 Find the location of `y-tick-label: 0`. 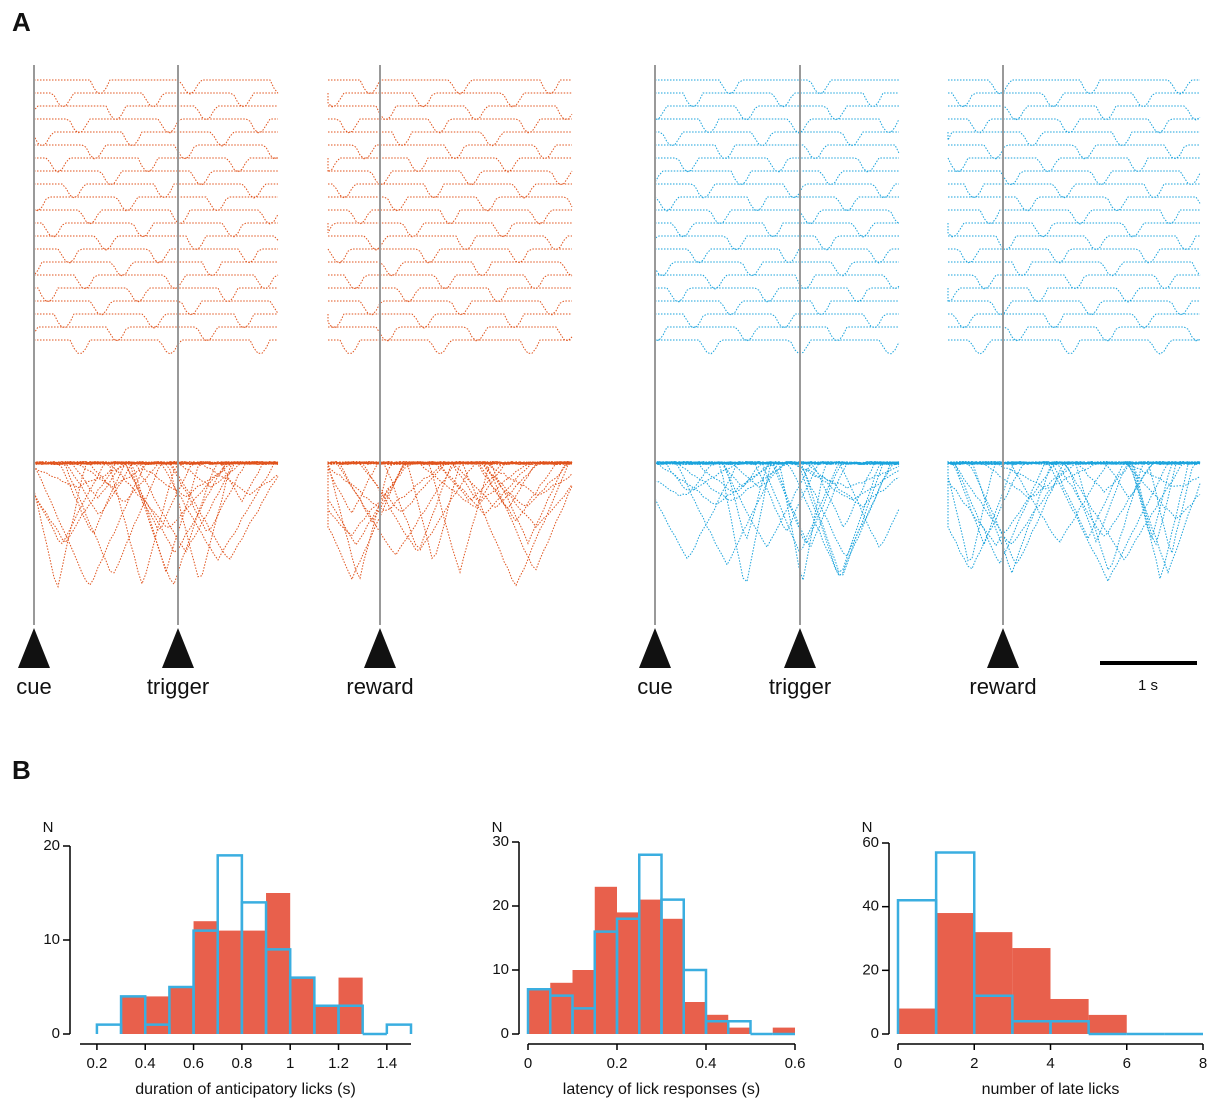

y-tick-label: 0 is located at coordinates (56, 1033).